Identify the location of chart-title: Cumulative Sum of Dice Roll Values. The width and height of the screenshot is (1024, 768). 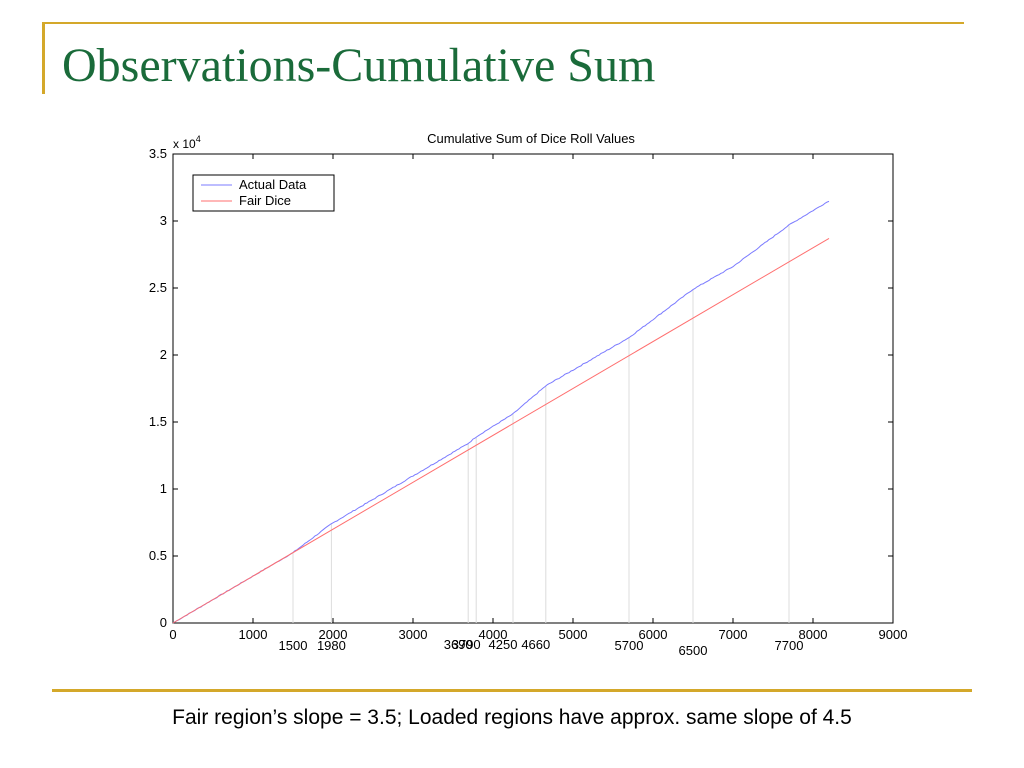
(531, 138).